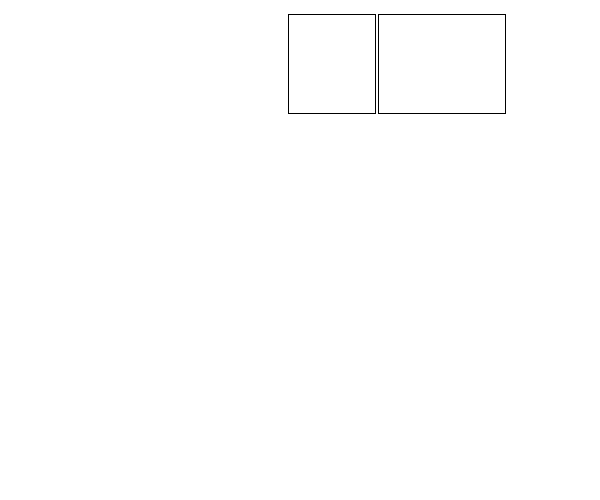  I want to click on x-axis-title, so click(203, 491).